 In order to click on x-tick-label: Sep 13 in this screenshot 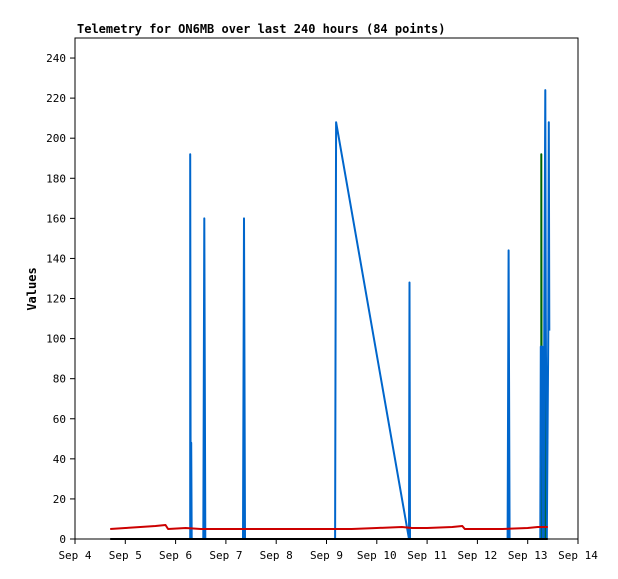, I will do `click(528, 555)`.